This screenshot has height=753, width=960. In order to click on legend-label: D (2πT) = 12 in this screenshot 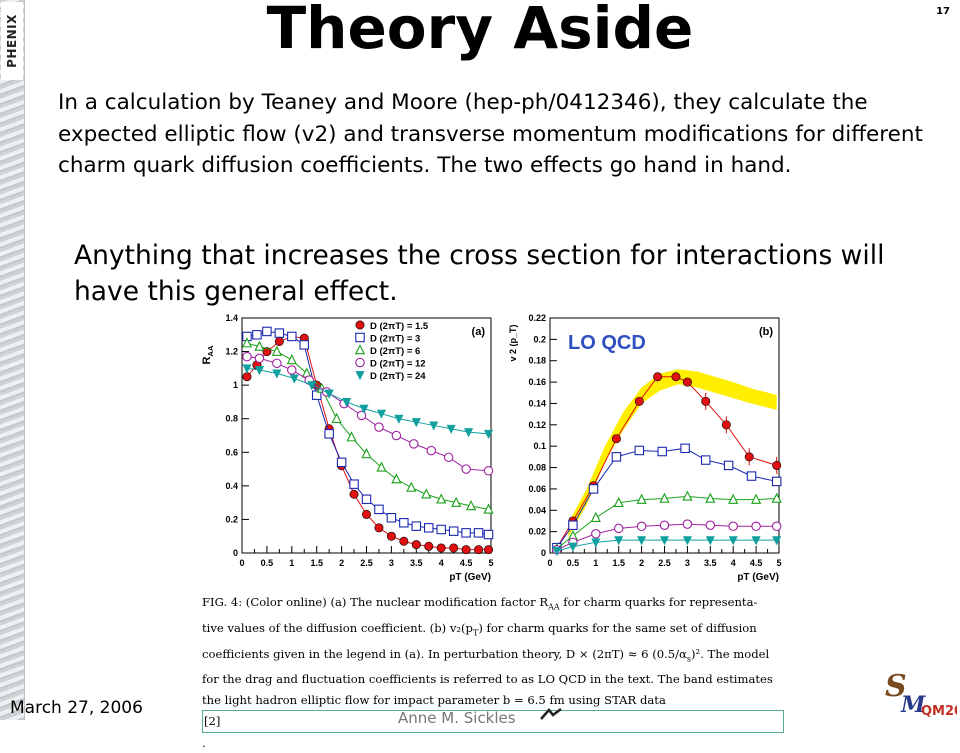, I will do `click(398, 364)`.